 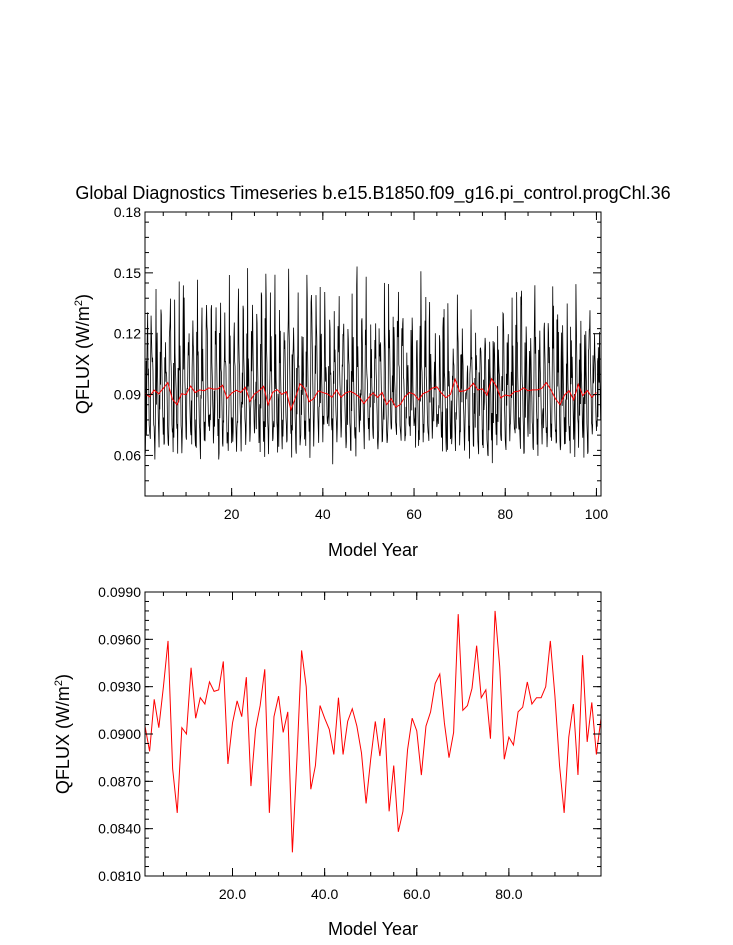 I want to click on bottom-xtick-label: 60.0, so click(x=416, y=894).